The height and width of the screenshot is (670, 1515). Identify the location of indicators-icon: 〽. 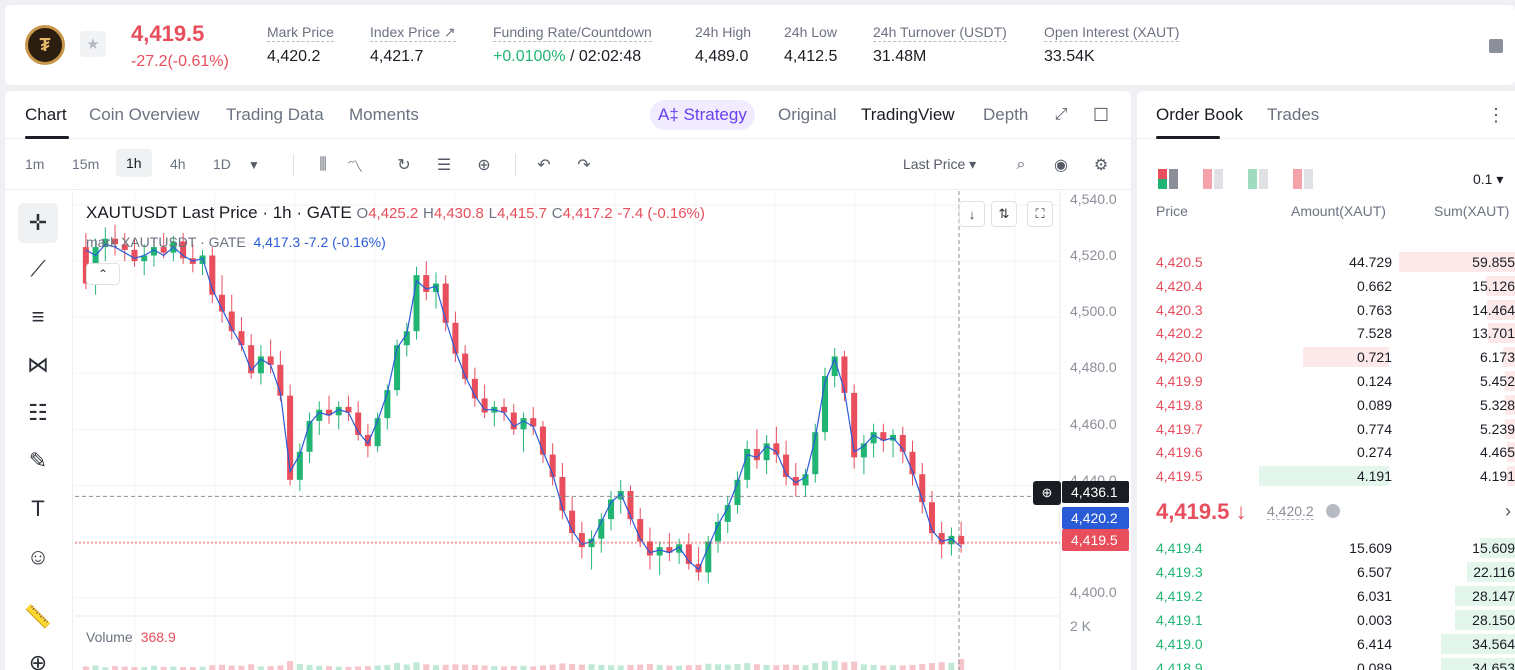
(354, 167).